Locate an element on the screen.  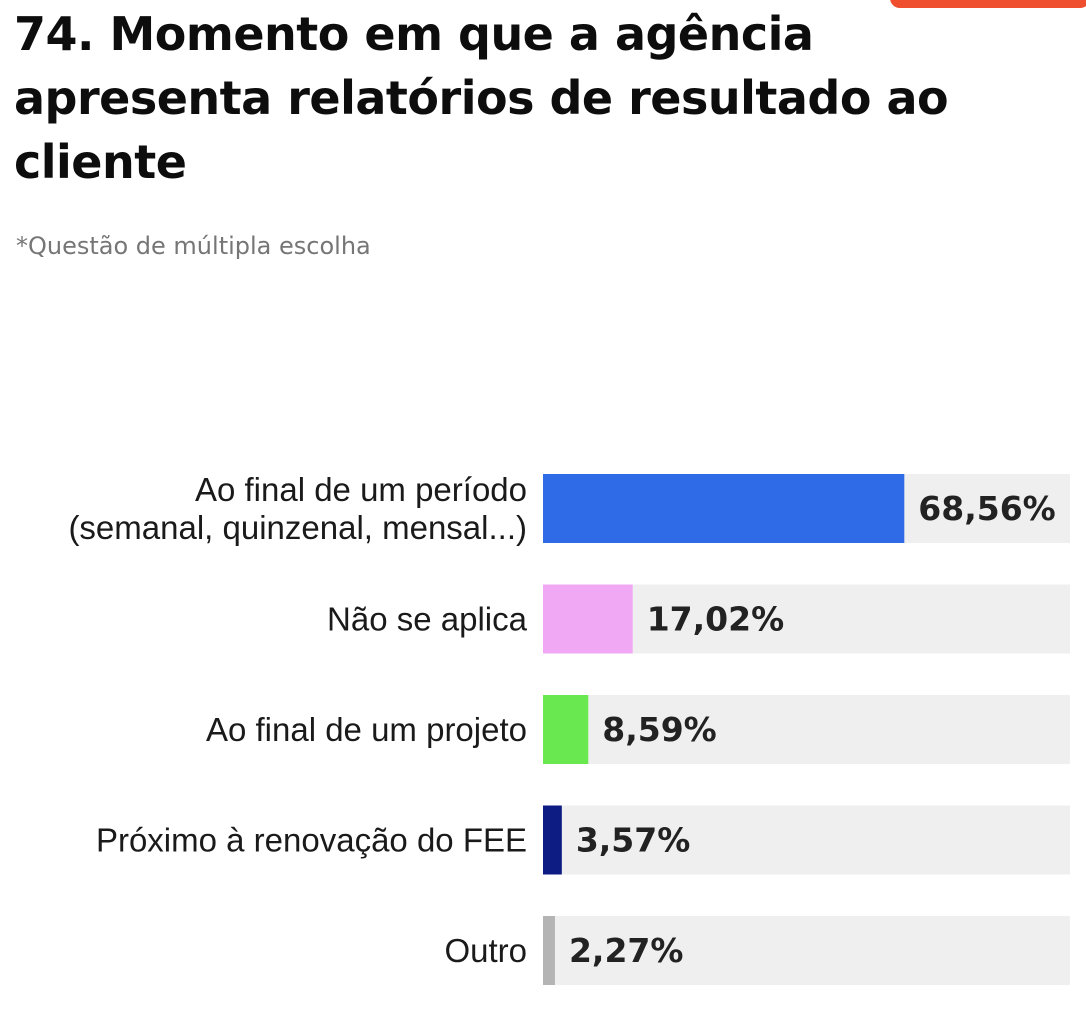
category-label: Ao final de um período is located at coordinates (361, 489).